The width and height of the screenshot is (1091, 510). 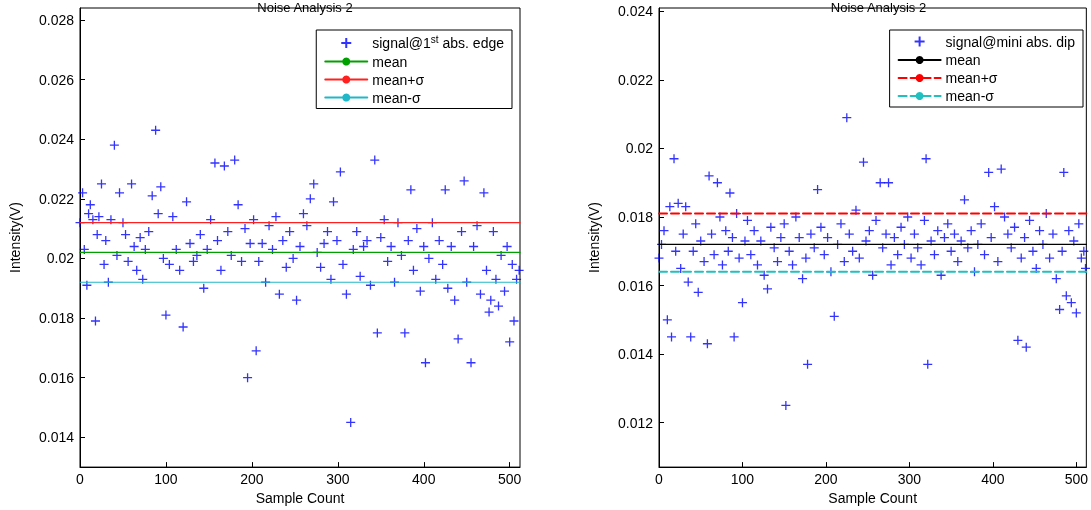 What do you see at coordinates (635, 422) in the screenshot?
I see `y-tick-label: 0.012` at bounding box center [635, 422].